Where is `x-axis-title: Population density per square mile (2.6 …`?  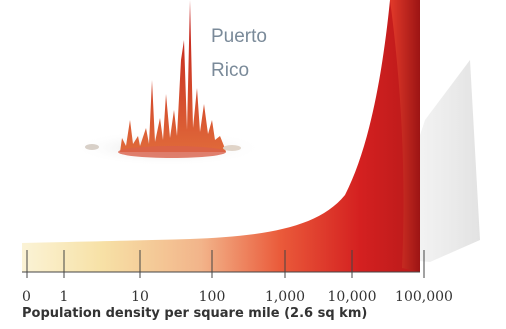 x-axis-title: Population density per square mile (2.6 … is located at coordinates (194, 313).